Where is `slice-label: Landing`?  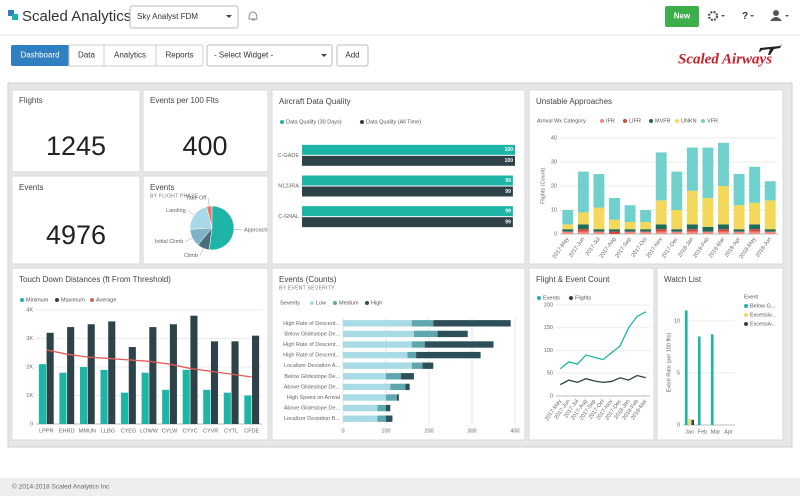
slice-label: Landing is located at coordinates (176, 211).